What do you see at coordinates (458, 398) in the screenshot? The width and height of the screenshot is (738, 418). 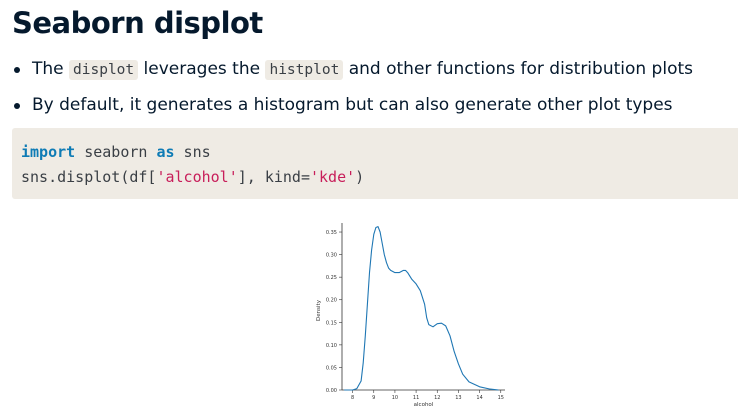 I see `x-tick-label: 13` at bounding box center [458, 398].